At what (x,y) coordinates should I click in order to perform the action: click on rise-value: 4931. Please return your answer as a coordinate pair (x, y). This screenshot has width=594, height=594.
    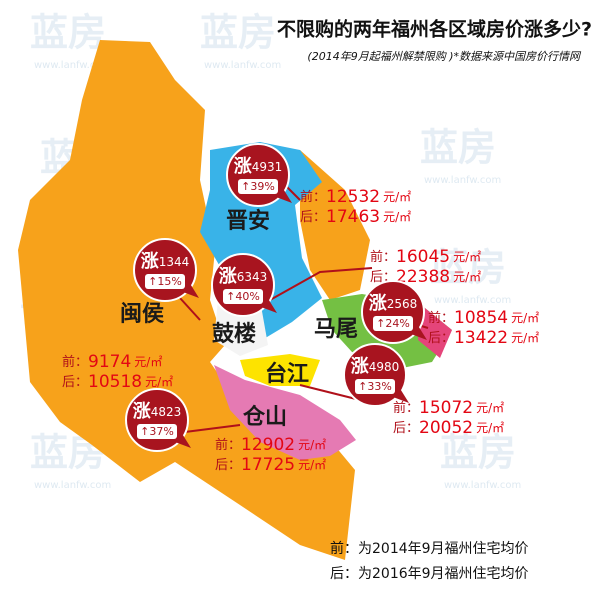
    Looking at the image, I should click on (267, 167).